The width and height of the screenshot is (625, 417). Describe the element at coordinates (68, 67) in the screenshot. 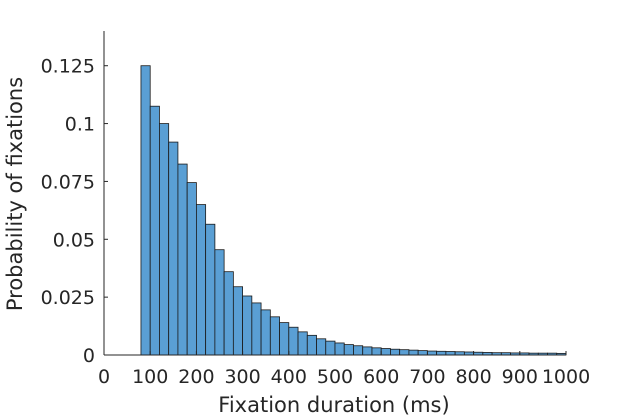

I see `y-tick-label: 0.125` at that location.